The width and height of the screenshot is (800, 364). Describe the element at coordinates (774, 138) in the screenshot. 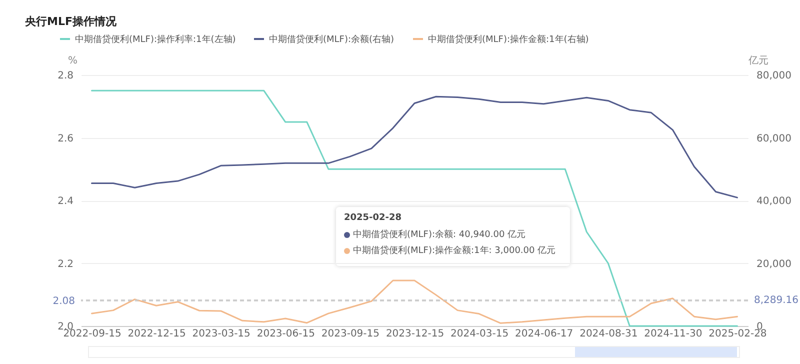

I see `y2-tick-label: 60,000` at that location.